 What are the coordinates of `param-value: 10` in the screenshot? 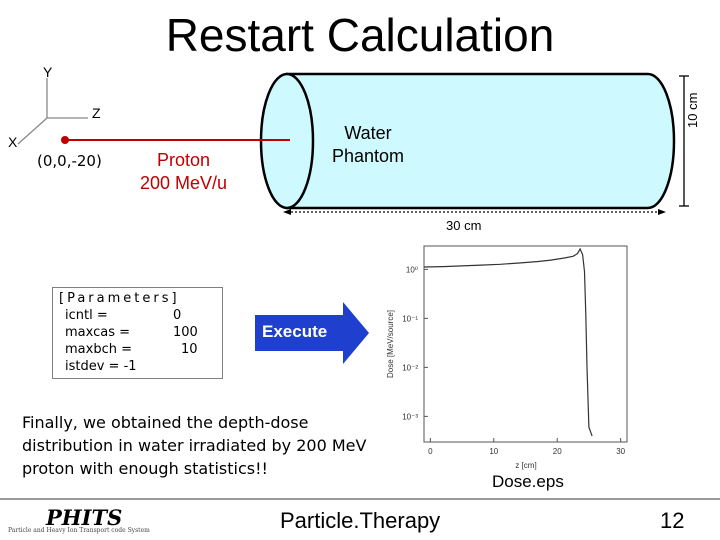 It's located at (189, 349).